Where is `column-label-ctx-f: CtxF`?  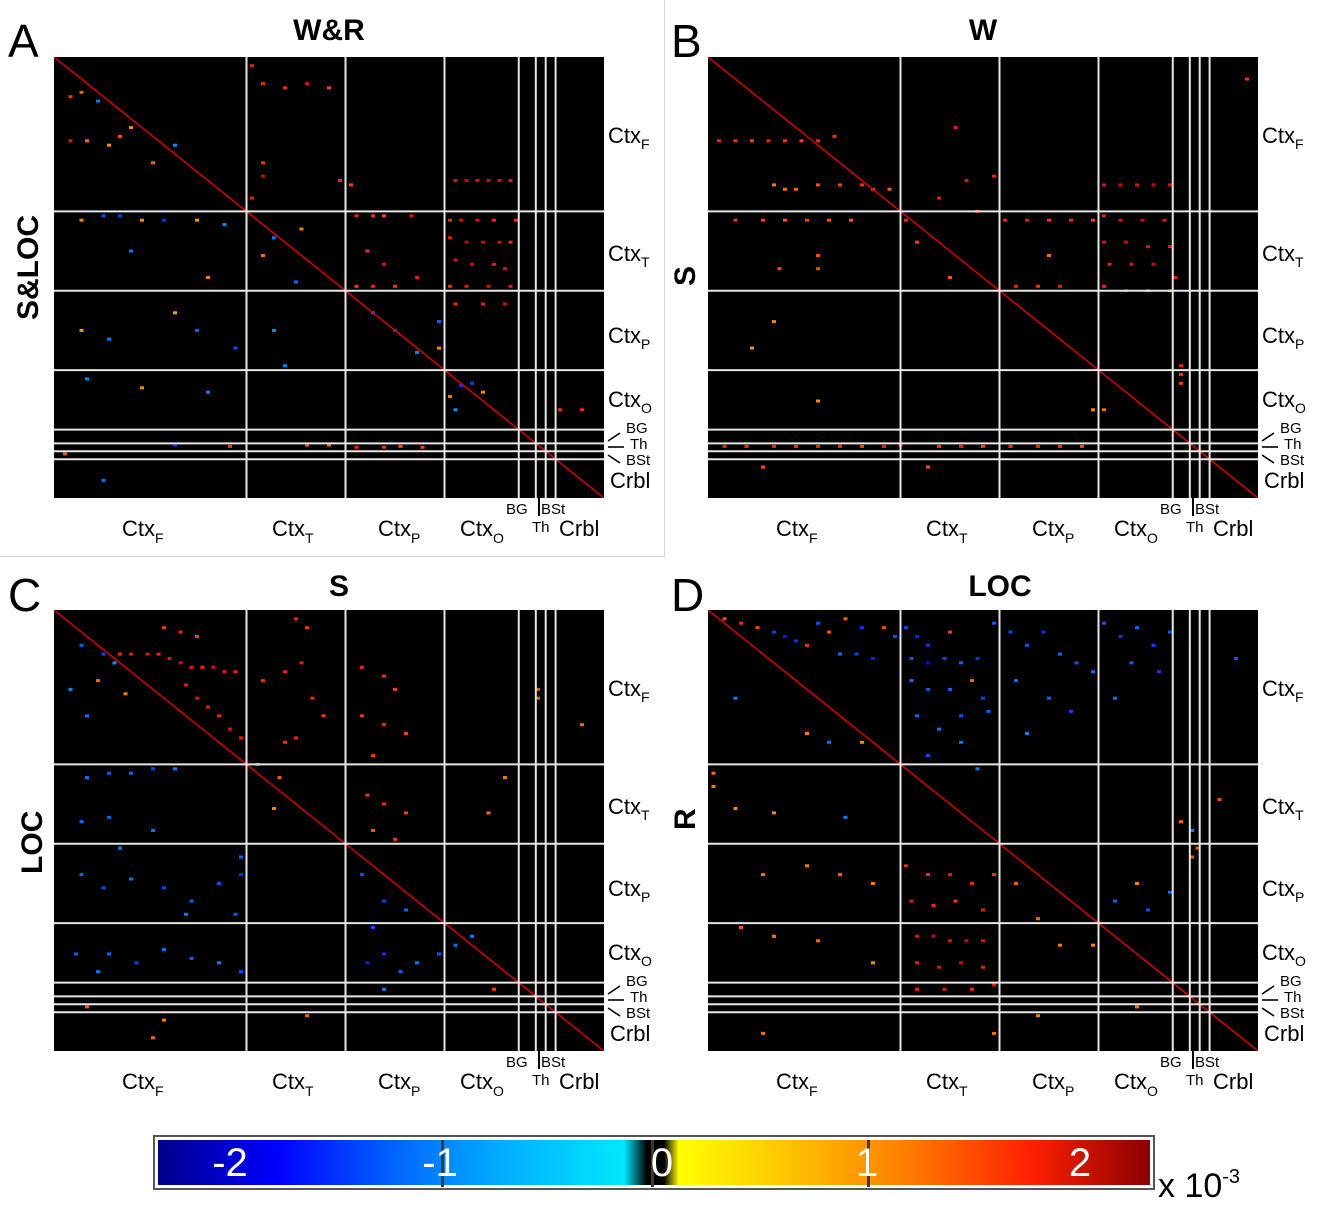
column-label-ctx-f: CtxF is located at coordinates (797, 1086).